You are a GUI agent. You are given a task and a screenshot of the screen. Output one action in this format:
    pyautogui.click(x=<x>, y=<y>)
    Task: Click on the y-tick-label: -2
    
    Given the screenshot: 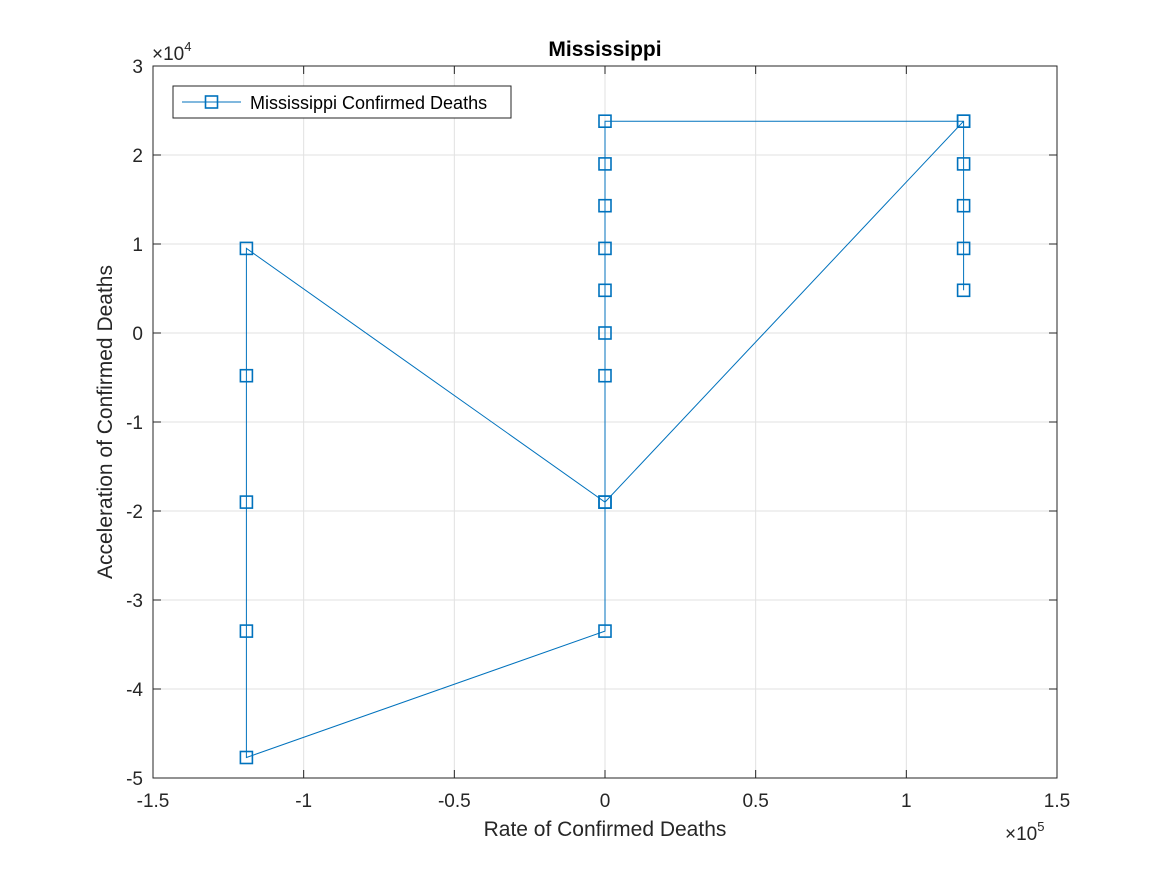 What is the action you would take?
    pyautogui.click(x=134, y=512)
    